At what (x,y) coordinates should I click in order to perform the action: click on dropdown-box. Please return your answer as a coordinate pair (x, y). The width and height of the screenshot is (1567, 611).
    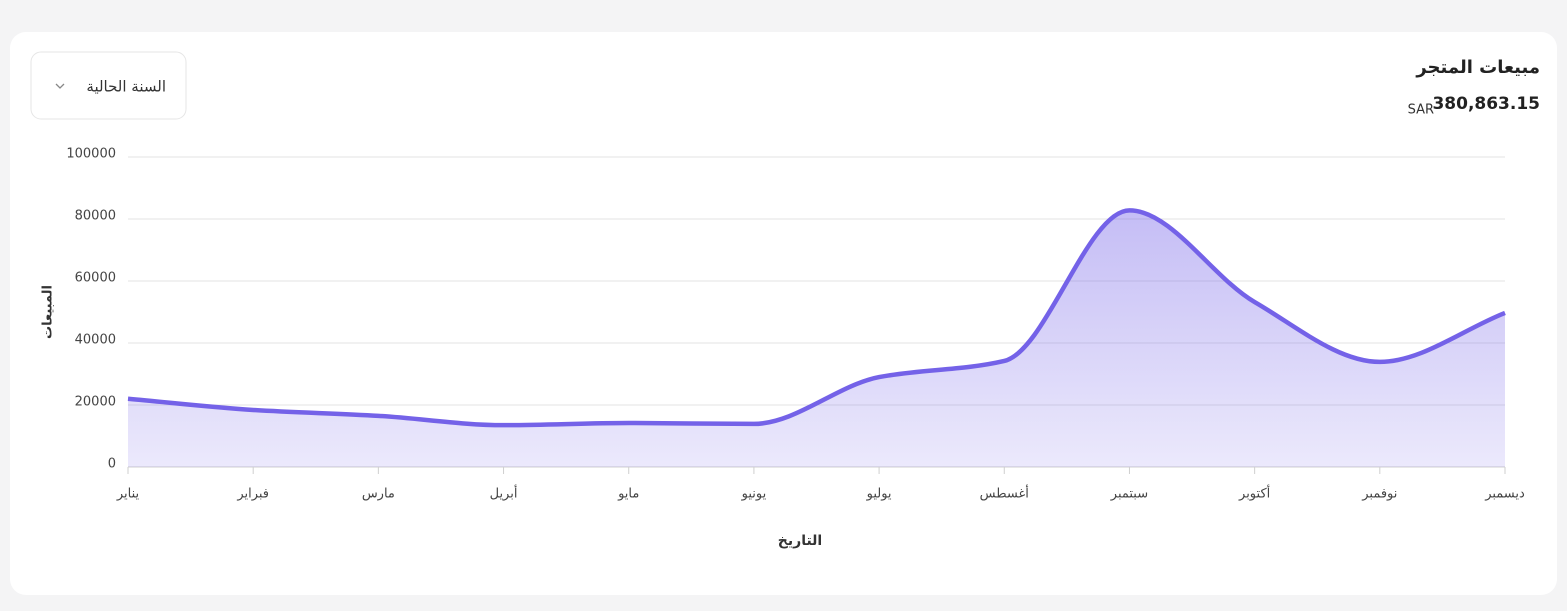
    Looking at the image, I should click on (108, 85).